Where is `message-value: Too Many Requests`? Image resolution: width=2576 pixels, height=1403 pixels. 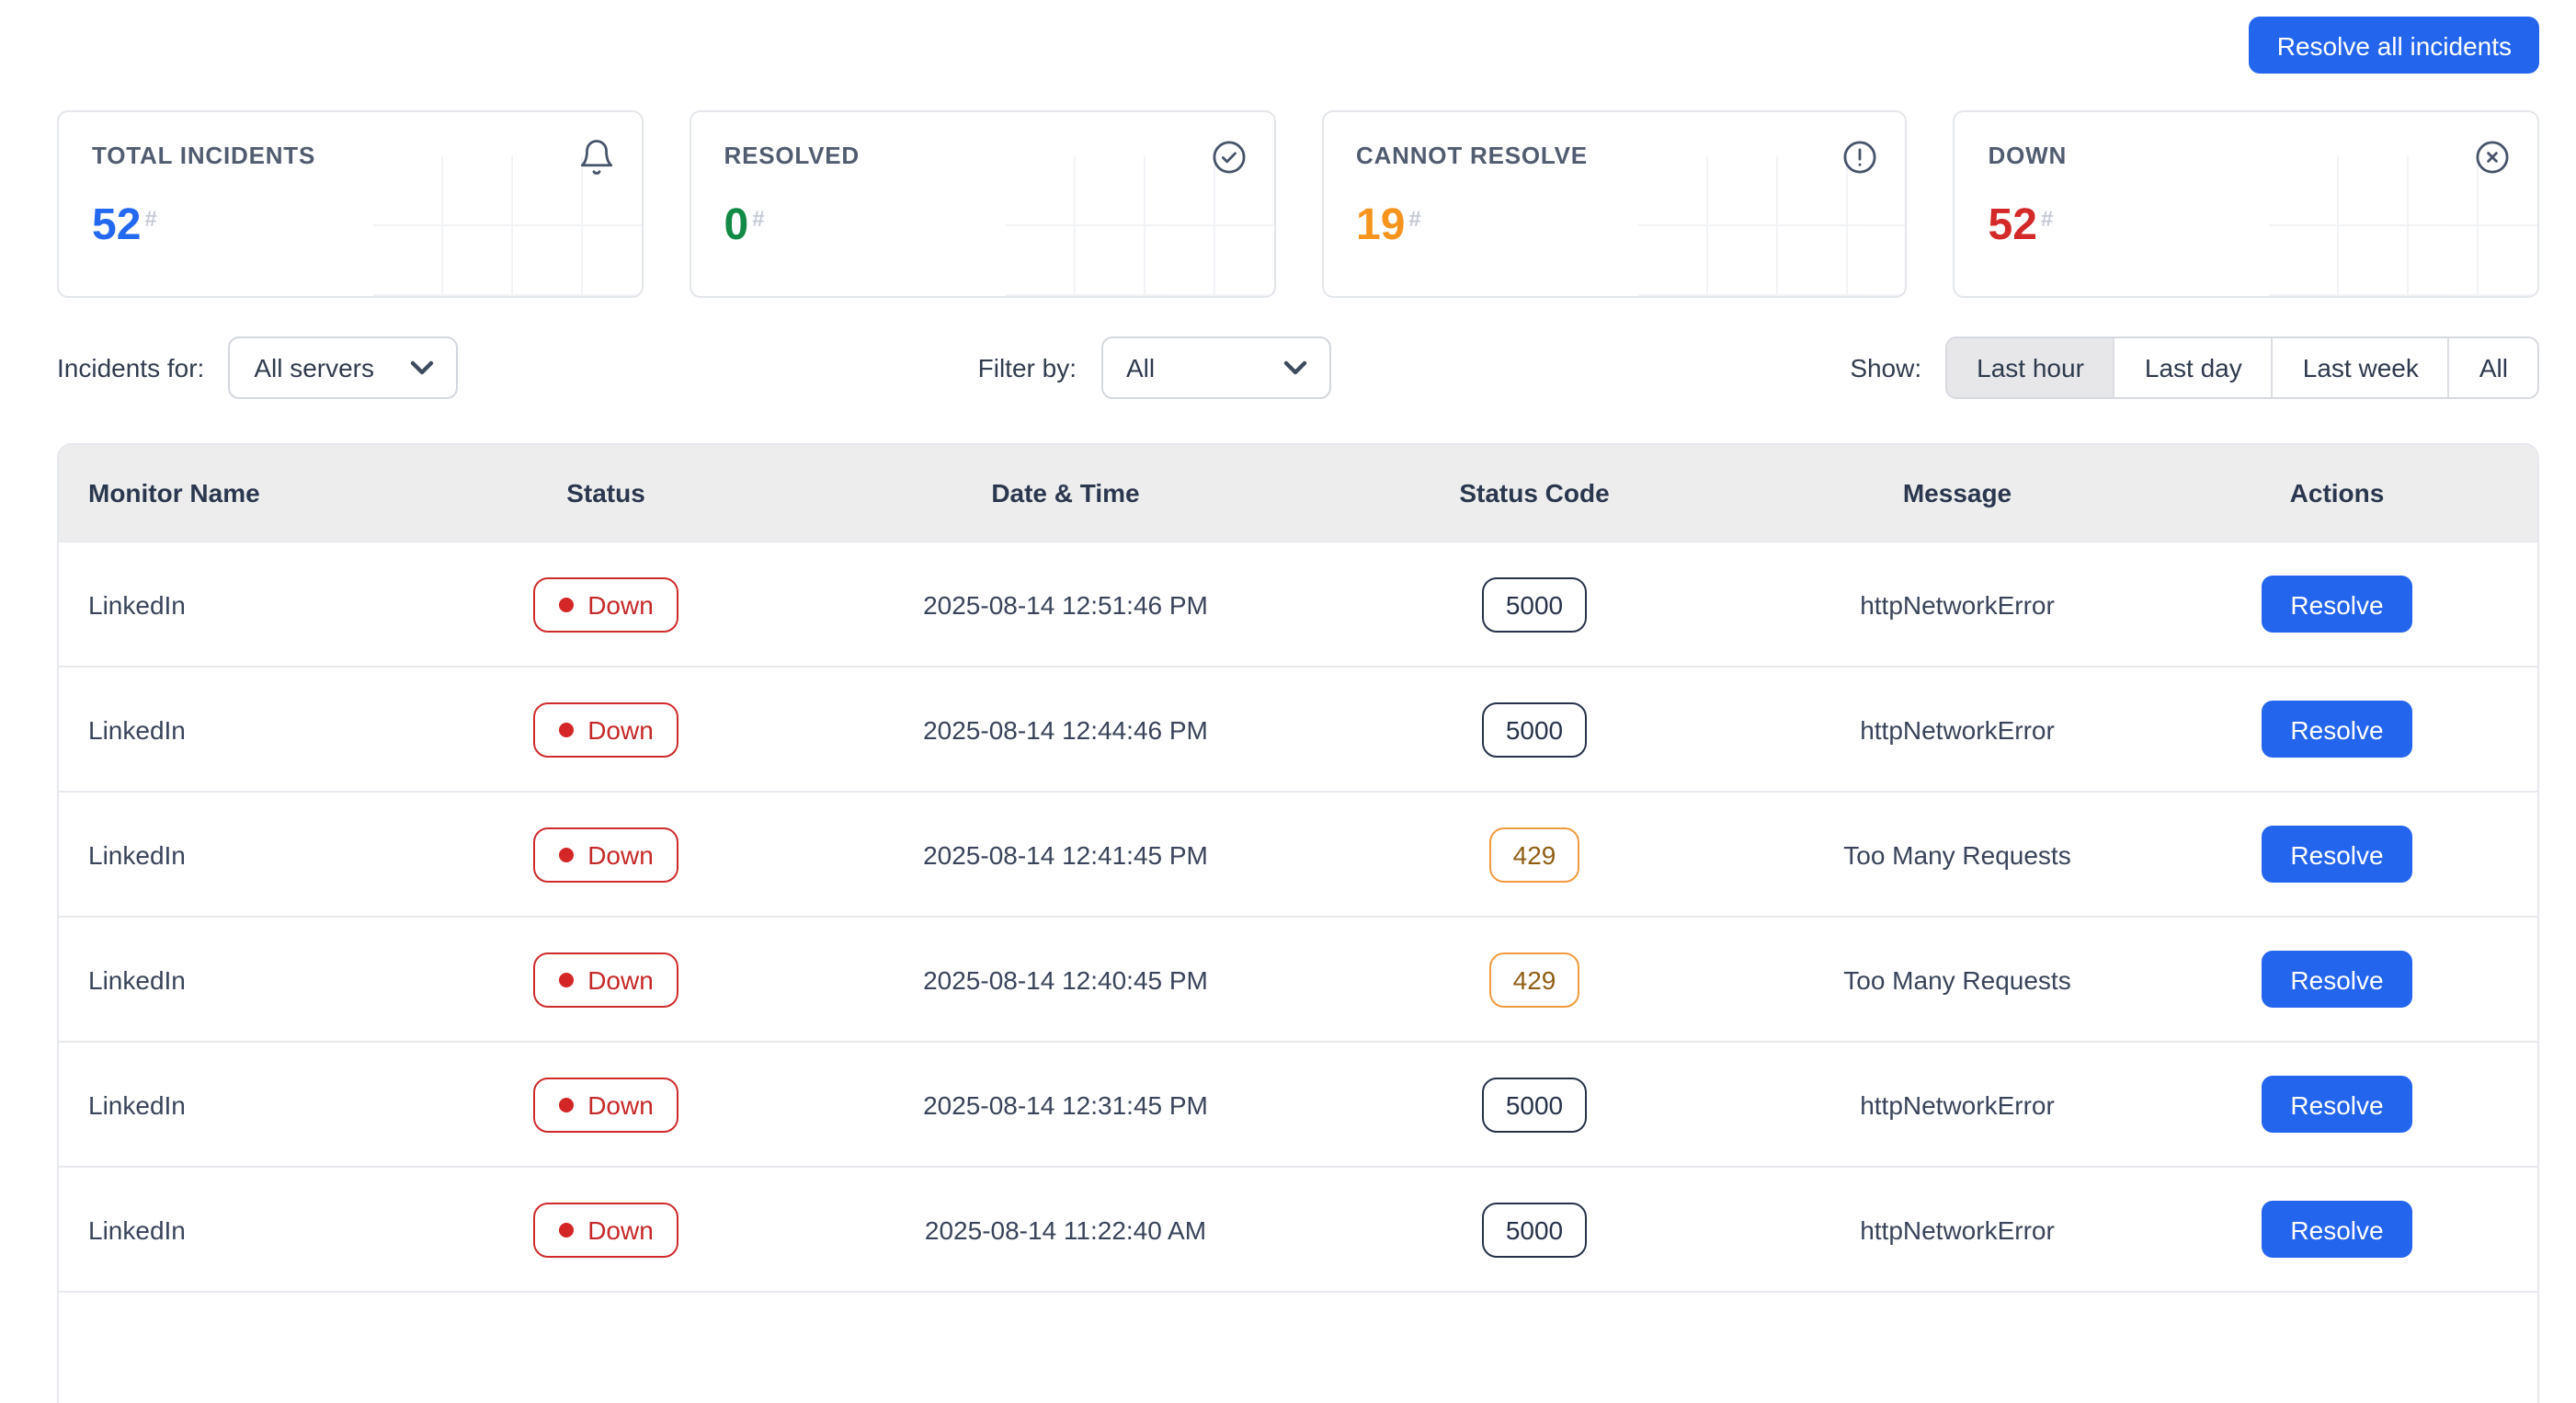
message-value: Too Many Requests is located at coordinates (1957, 979).